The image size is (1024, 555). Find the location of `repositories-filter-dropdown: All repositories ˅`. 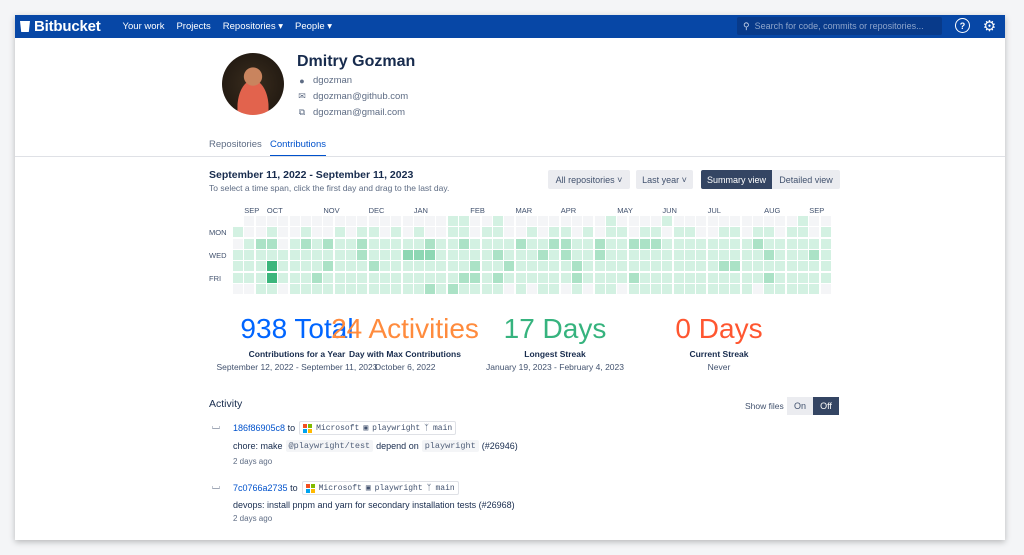

repositories-filter-dropdown: All repositories ˅ is located at coordinates (589, 179).